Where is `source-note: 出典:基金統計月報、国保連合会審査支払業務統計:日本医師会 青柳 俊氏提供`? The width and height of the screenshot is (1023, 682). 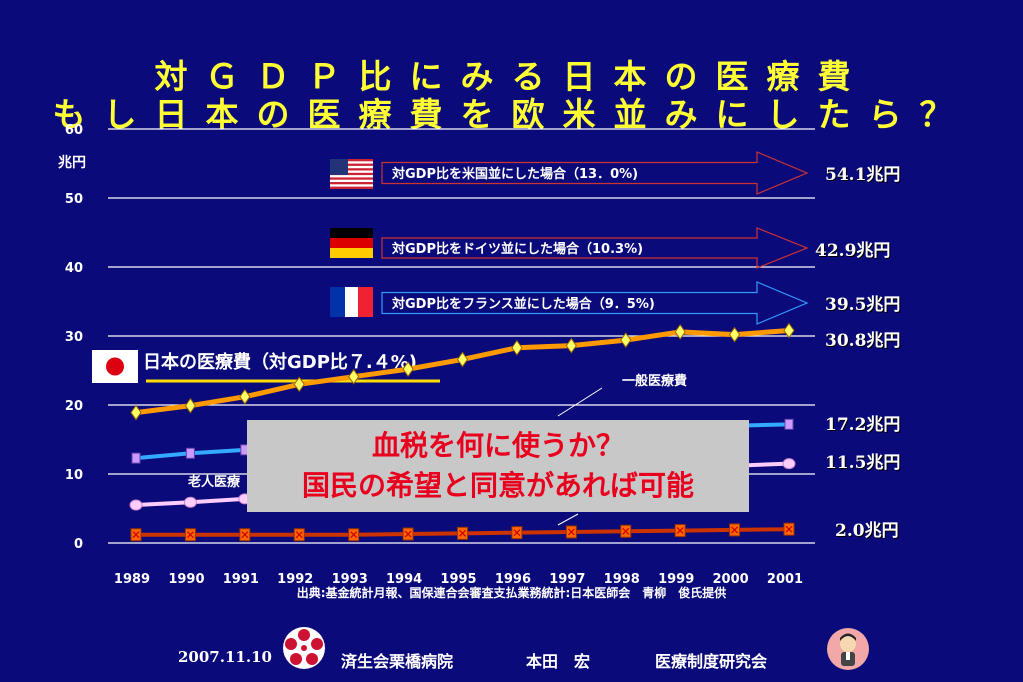
source-note: 出典:基金統計月報、国保連合会審査支払業務統計:日本医師会 青柳 俊氏提供 is located at coordinates (511, 593).